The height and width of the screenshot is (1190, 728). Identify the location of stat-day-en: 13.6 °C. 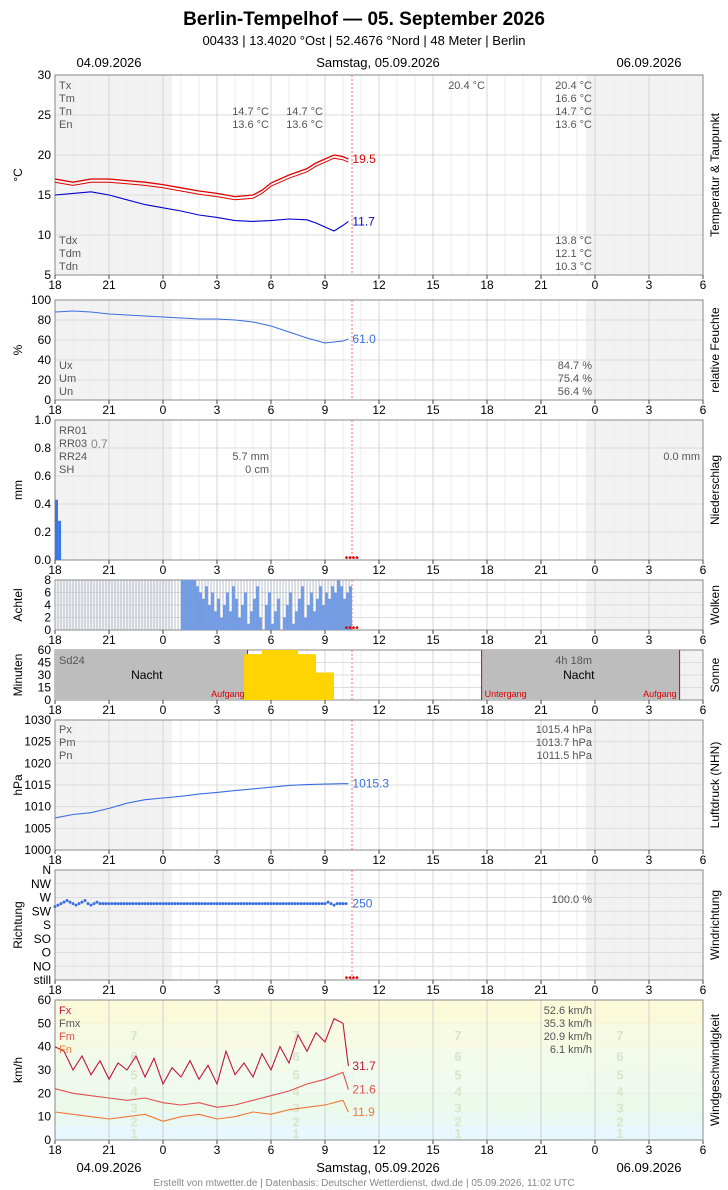
(304, 125).